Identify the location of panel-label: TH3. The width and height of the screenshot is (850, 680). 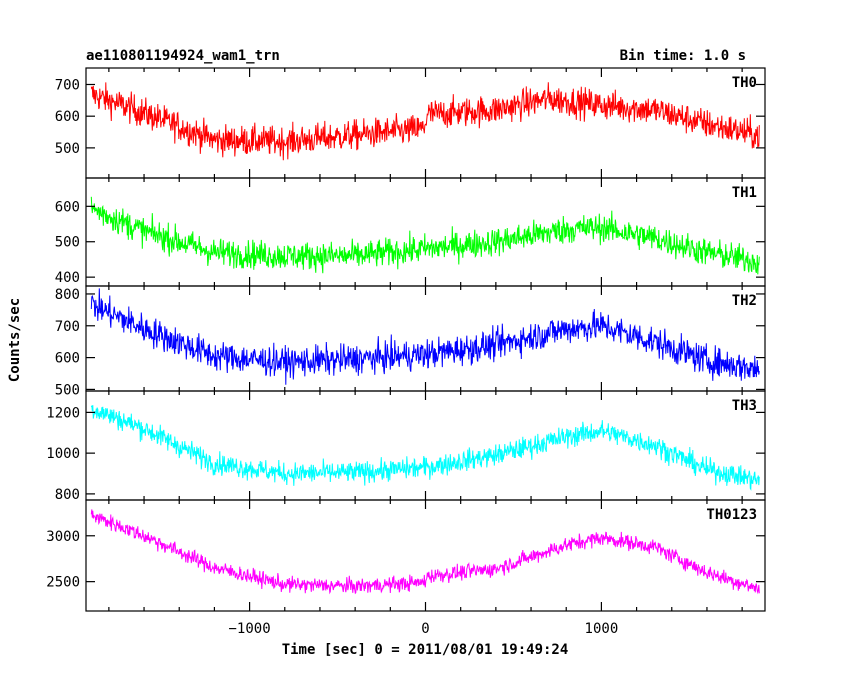
(744, 406).